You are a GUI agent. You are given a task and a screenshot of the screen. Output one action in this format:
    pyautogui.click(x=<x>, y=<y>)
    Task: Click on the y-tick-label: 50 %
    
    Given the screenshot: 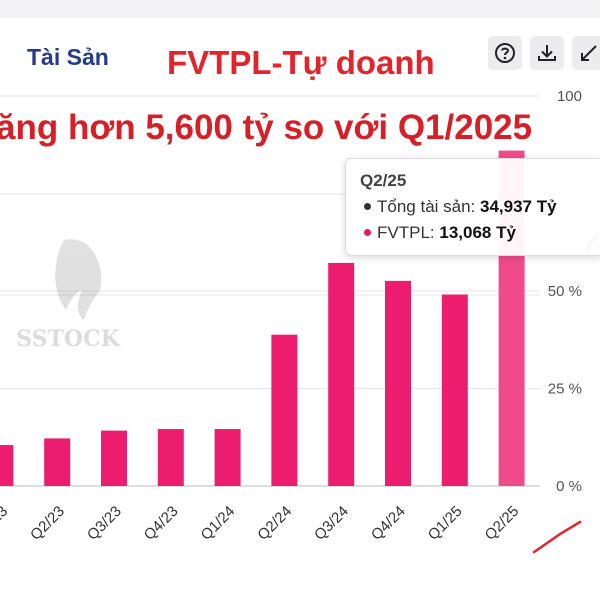 What is the action you would take?
    pyautogui.click(x=565, y=291)
    